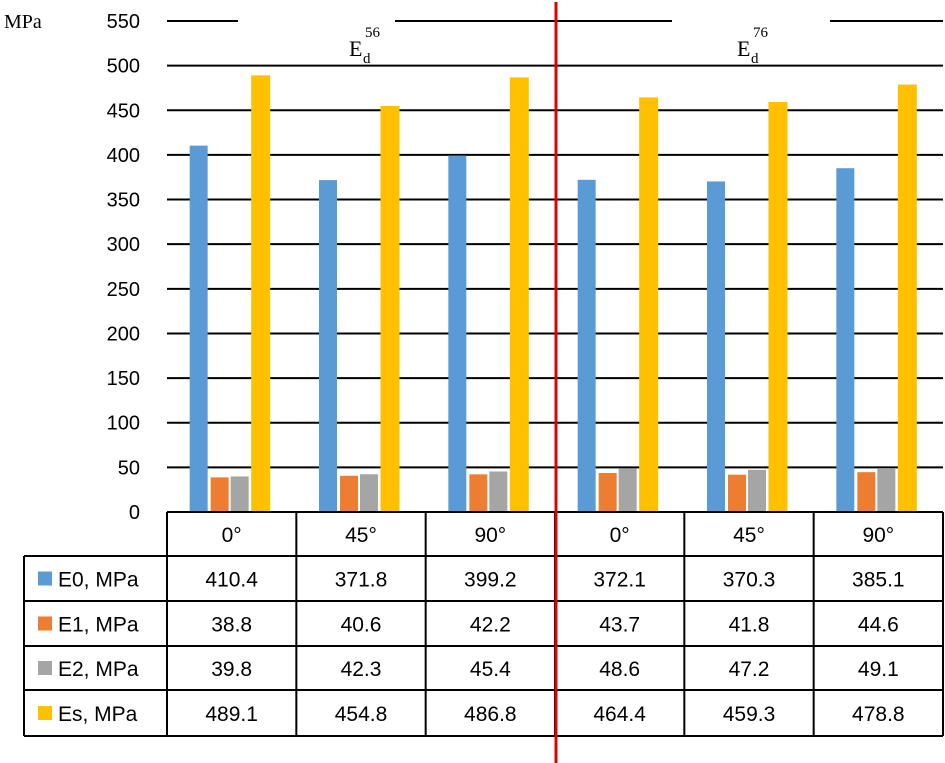 The height and width of the screenshot is (763, 945). Describe the element at coordinates (123, 379) in the screenshot. I see `y-tick-label: 150` at that location.